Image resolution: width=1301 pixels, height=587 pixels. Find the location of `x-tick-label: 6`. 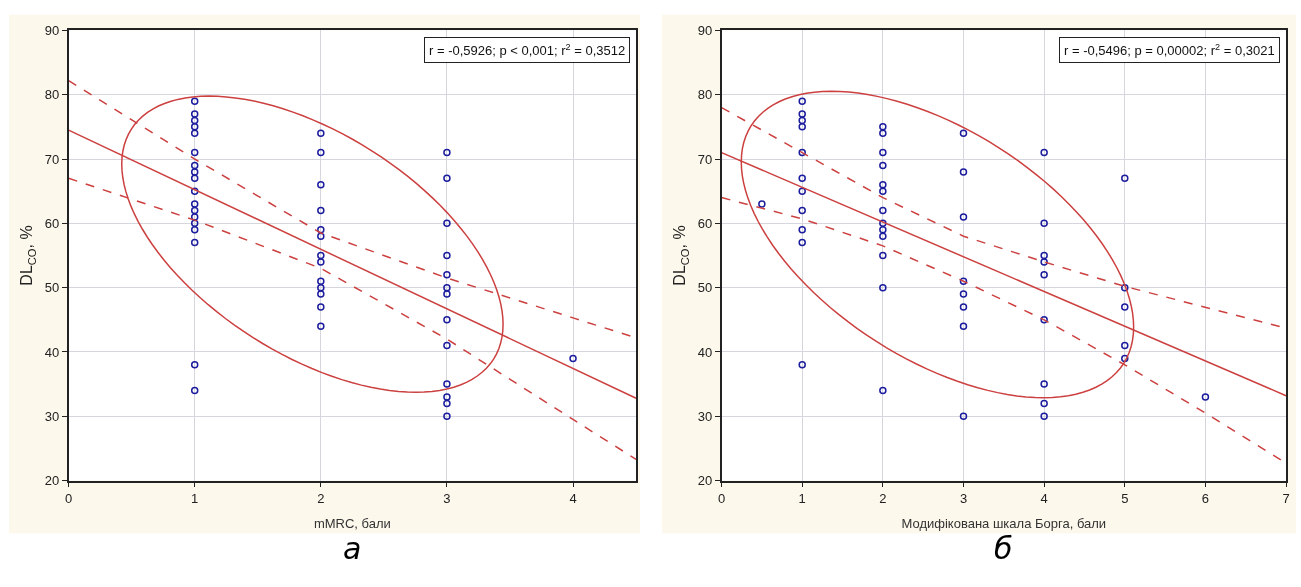

x-tick-label: 6 is located at coordinates (1205, 498).